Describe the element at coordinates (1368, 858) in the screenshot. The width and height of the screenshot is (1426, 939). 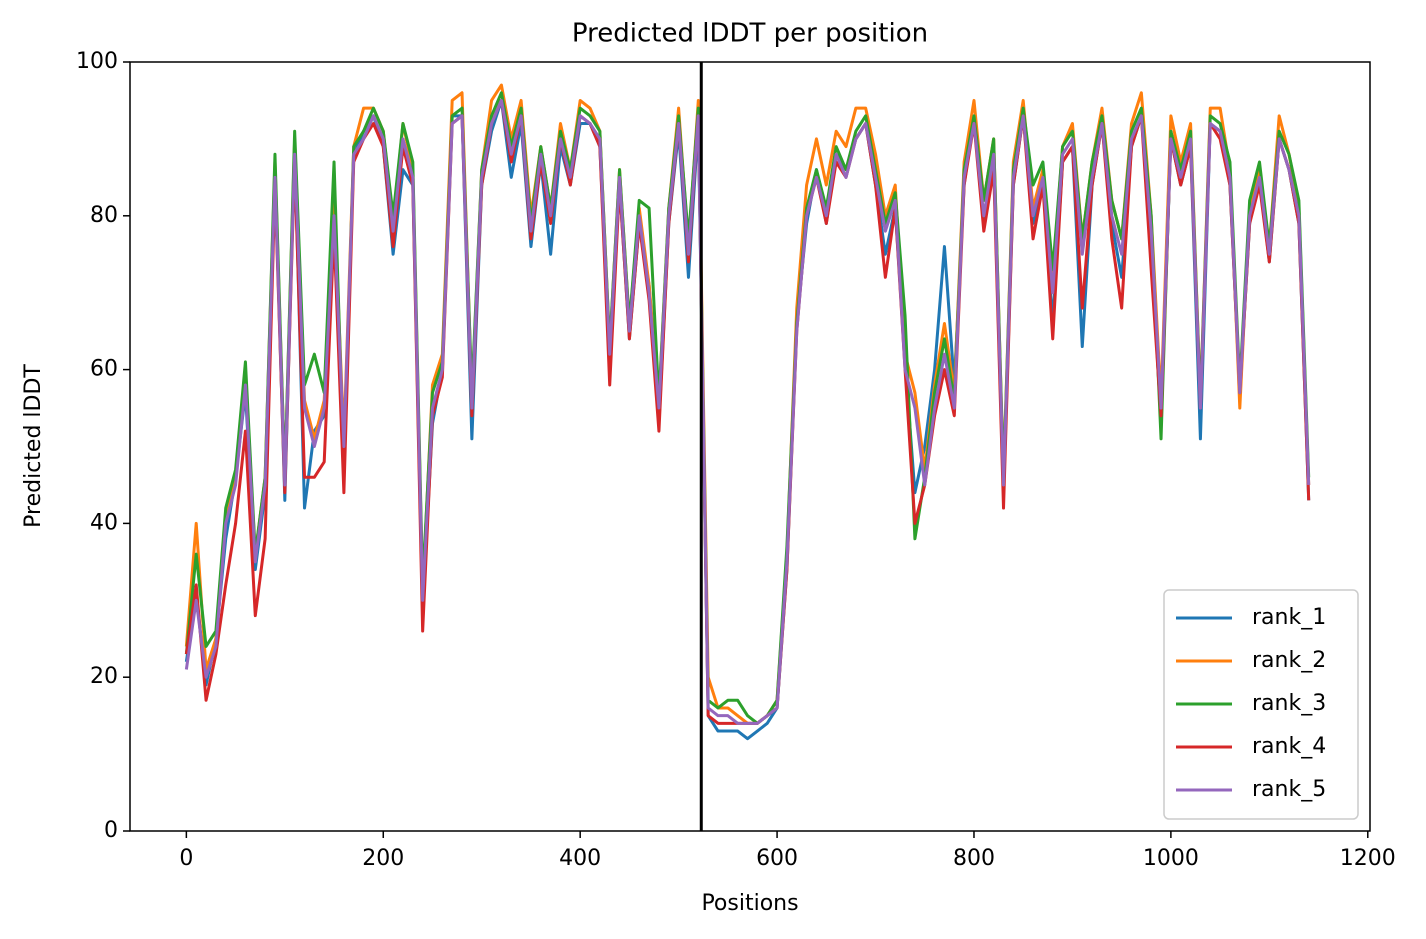
I see `x-tick-label: 1200` at that location.